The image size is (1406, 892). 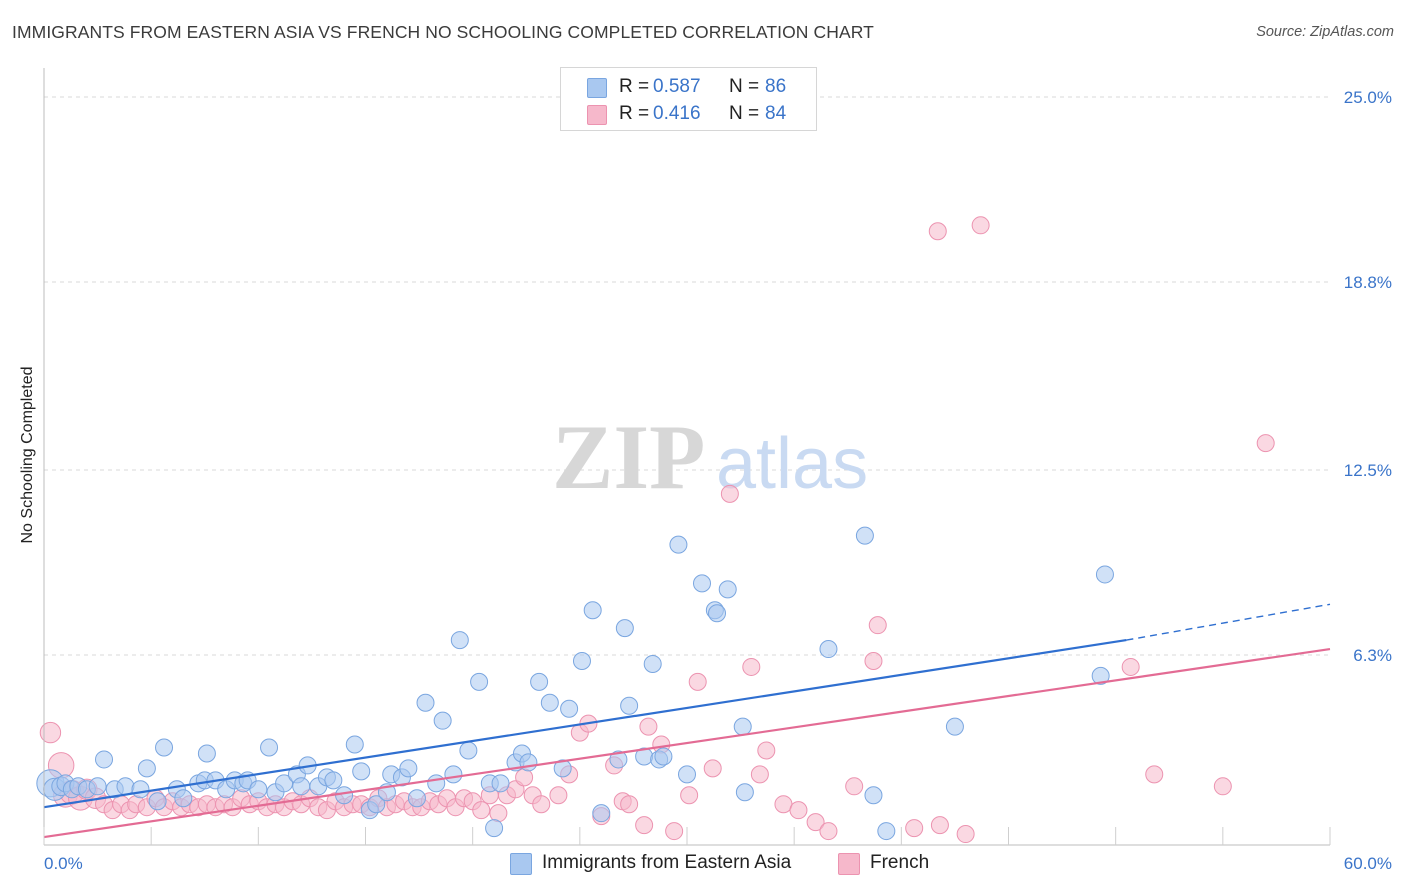 What do you see at coordinates (521, 864) in the screenshot?
I see `bottom-legend-swatch-blue` at bounding box center [521, 864].